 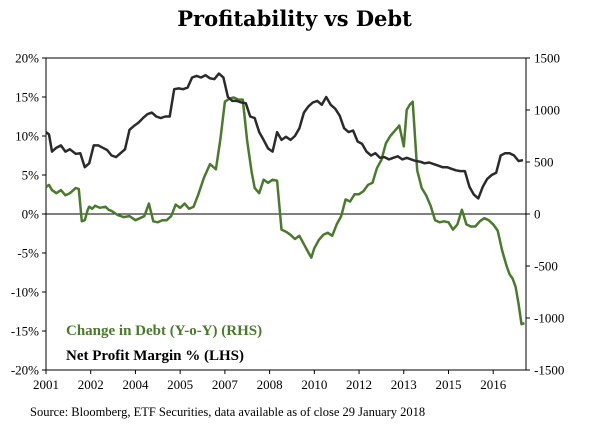 What do you see at coordinates (91, 384) in the screenshot?
I see `x-tick-label: 2002` at bounding box center [91, 384].